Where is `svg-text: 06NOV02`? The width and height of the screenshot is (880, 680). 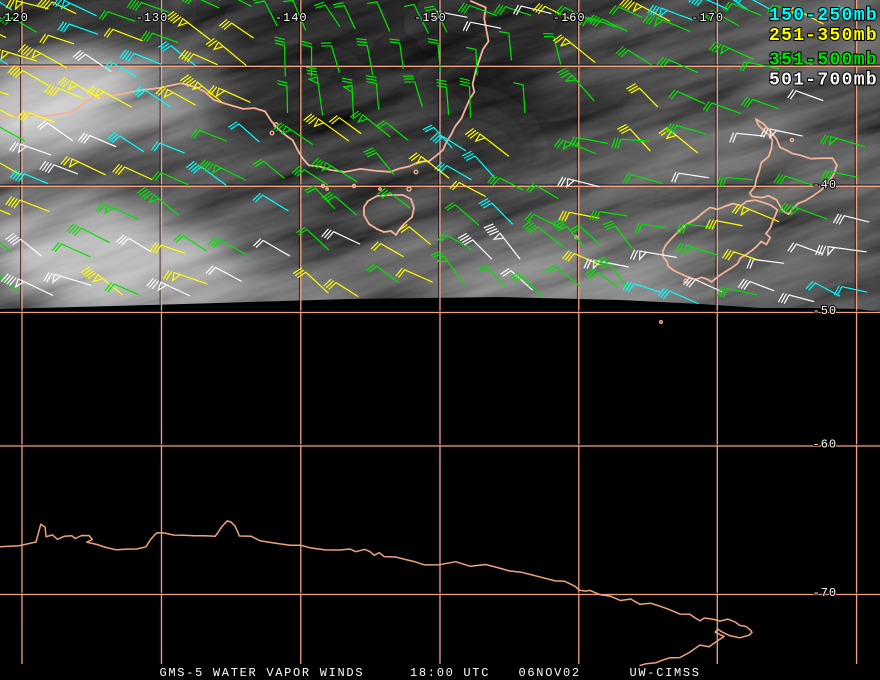 svg-text: 06NOV02 is located at coordinates (550, 673).